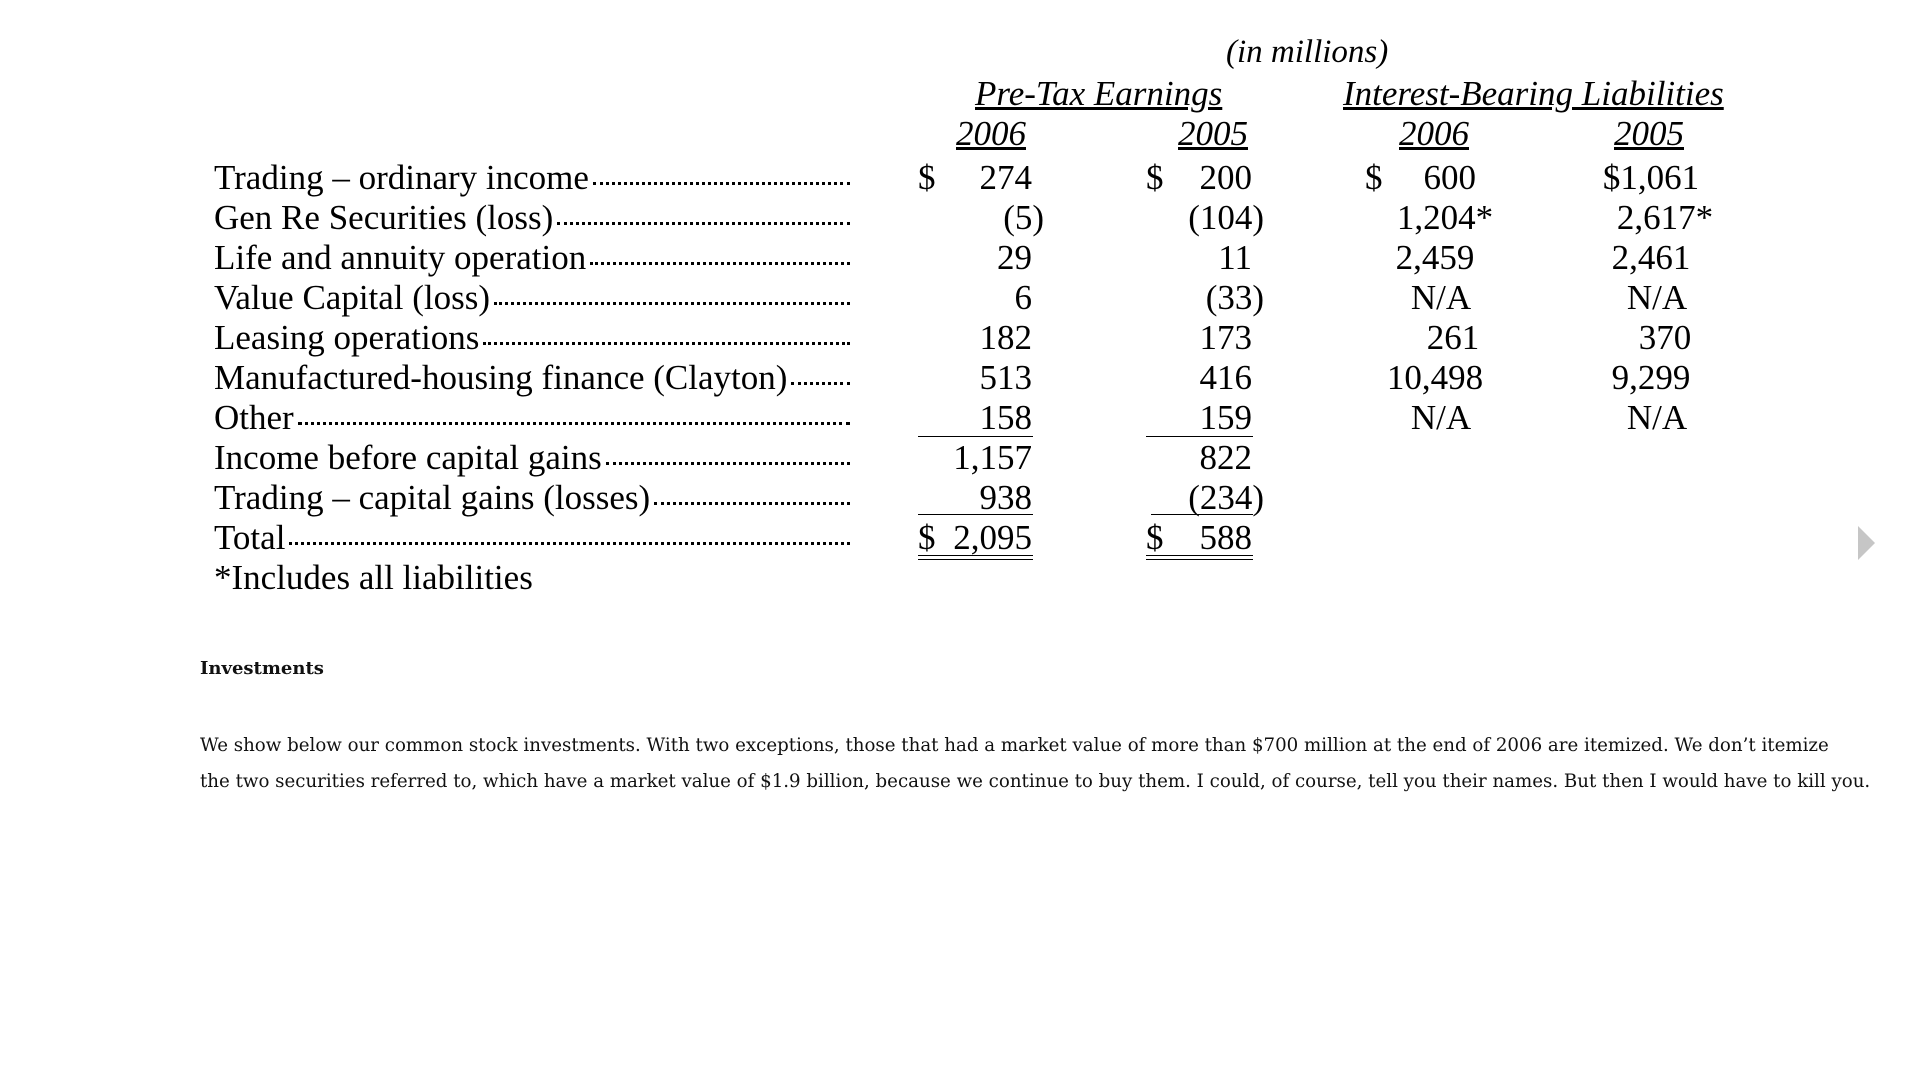 The height and width of the screenshot is (1080, 1920). What do you see at coordinates (1006, 177) in the screenshot?
I see `cell-pretax-2006: 274` at bounding box center [1006, 177].